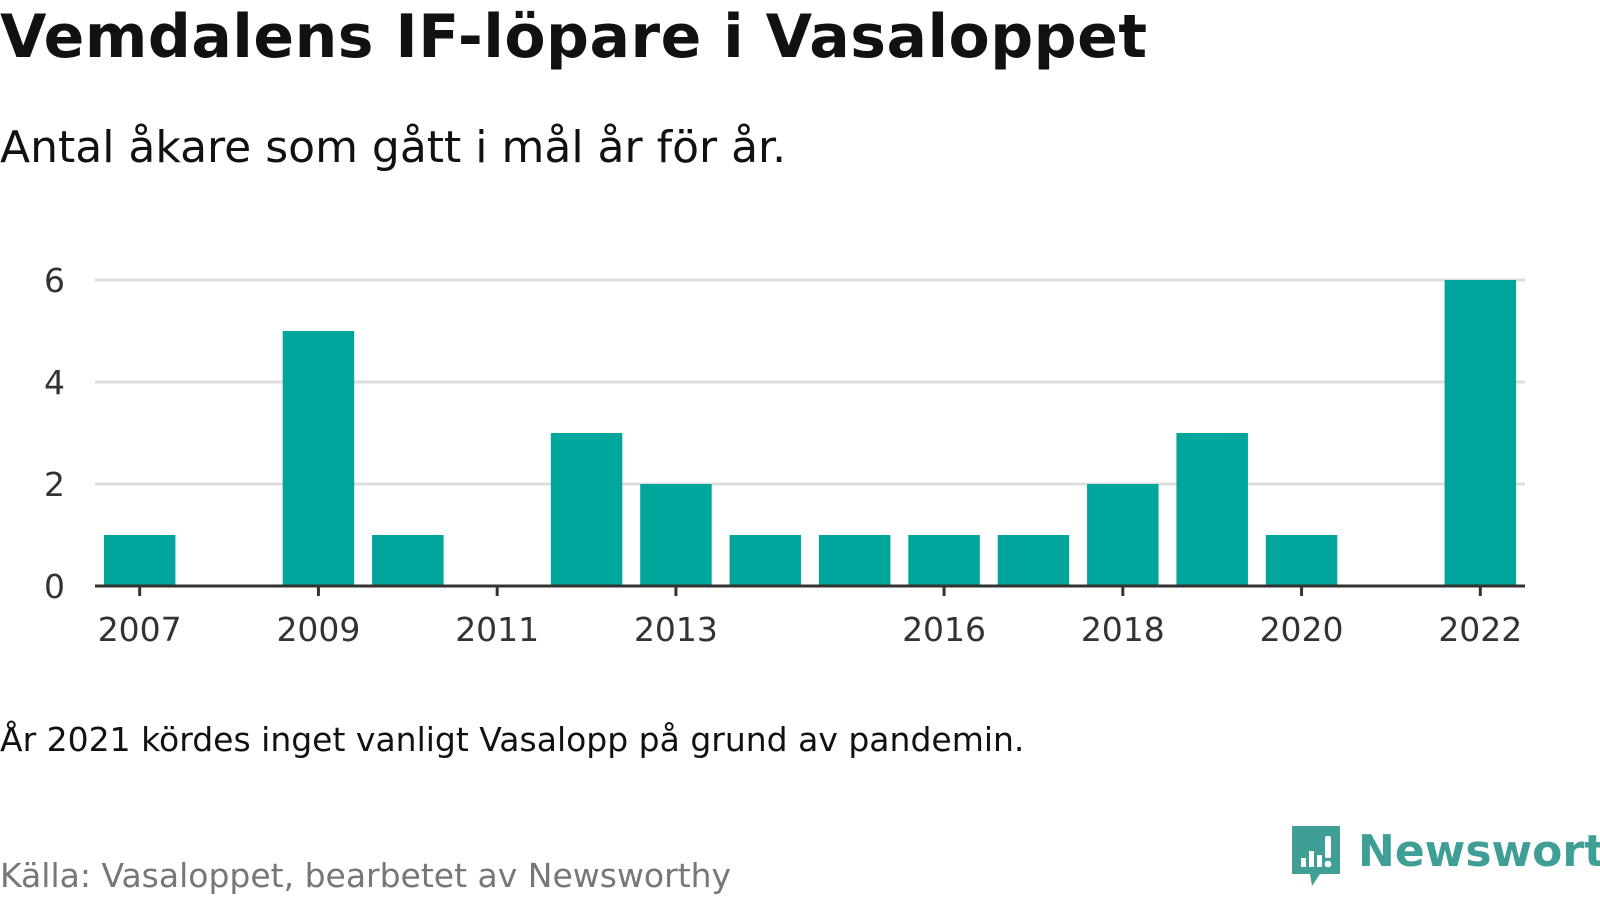 This screenshot has height=900, width=1600. I want to click on bar-2020, so click(1301, 560).